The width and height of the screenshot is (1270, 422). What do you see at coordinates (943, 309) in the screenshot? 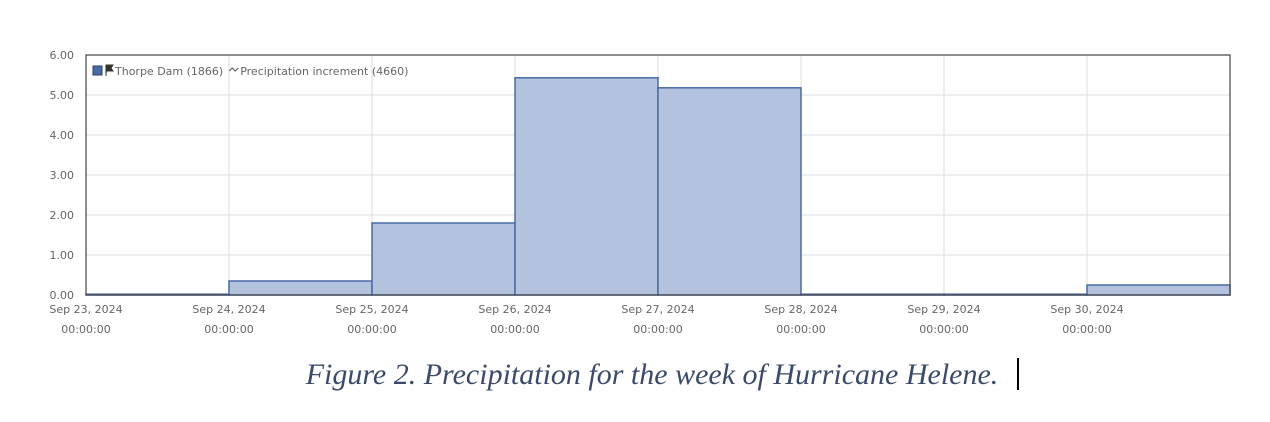
I see `x-tick-label: Sep 29, 2024` at bounding box center [943, 309].